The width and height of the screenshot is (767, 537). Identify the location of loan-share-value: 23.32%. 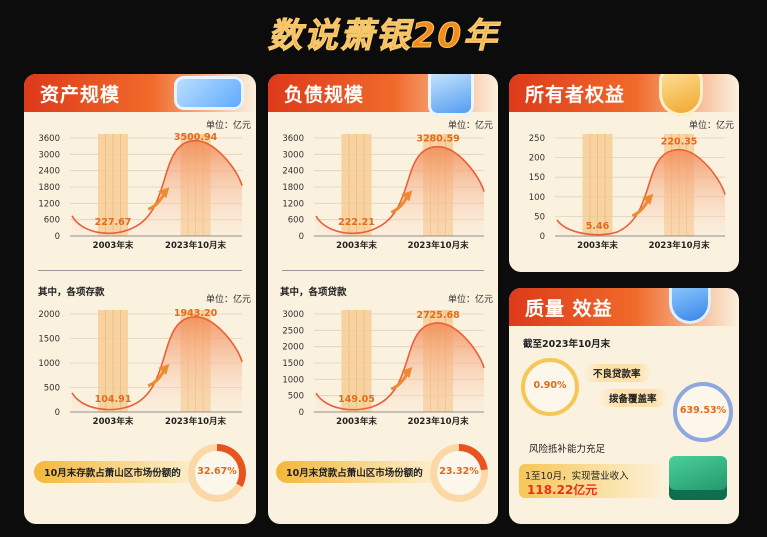
(459, 471).